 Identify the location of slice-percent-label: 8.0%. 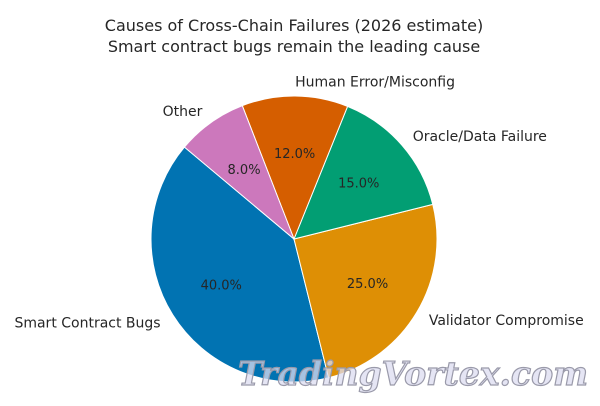
(244, 170).